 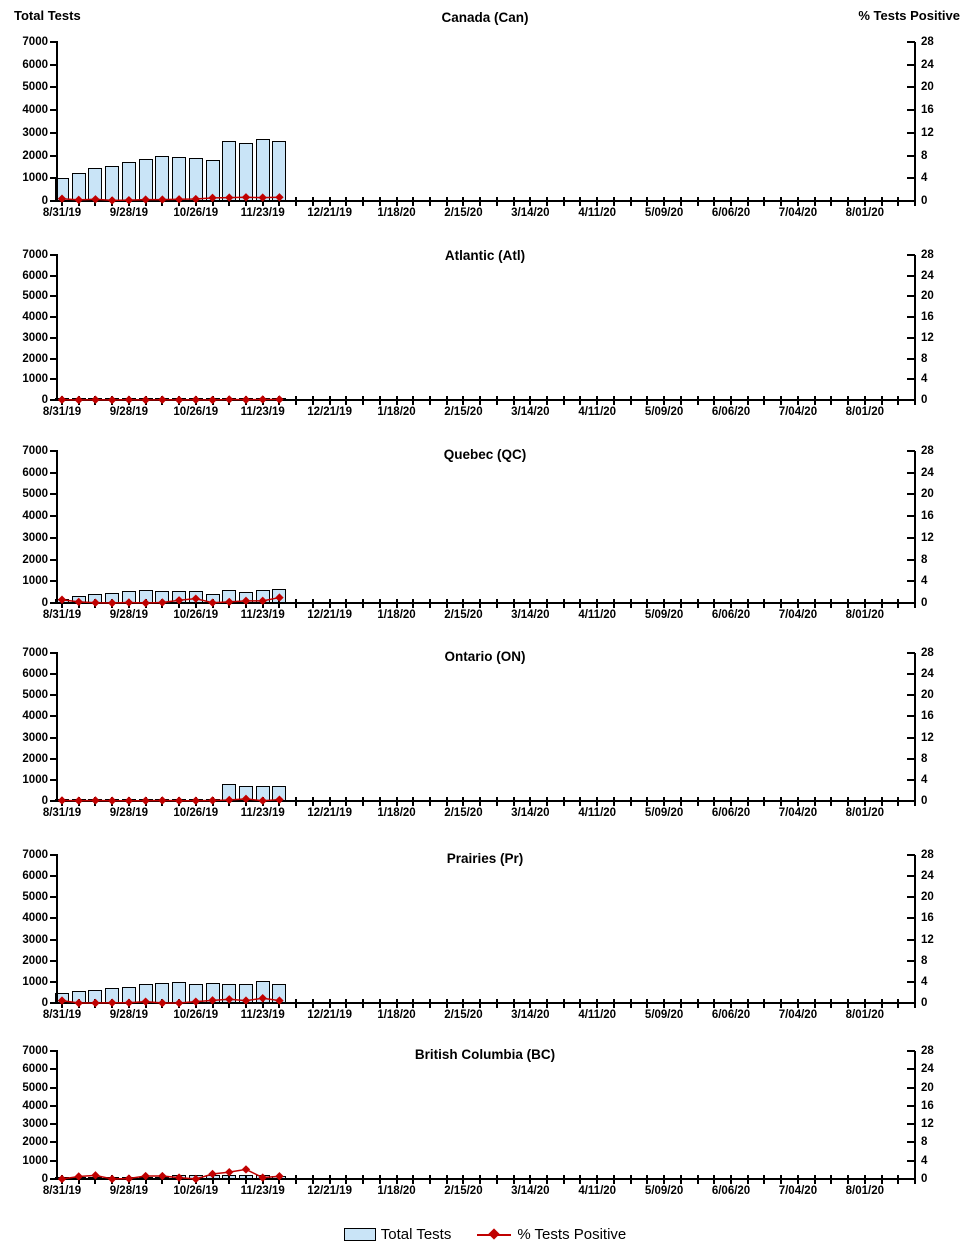 I want to click on right-axis-tick-label: 0, so click(x=924, y=1003).